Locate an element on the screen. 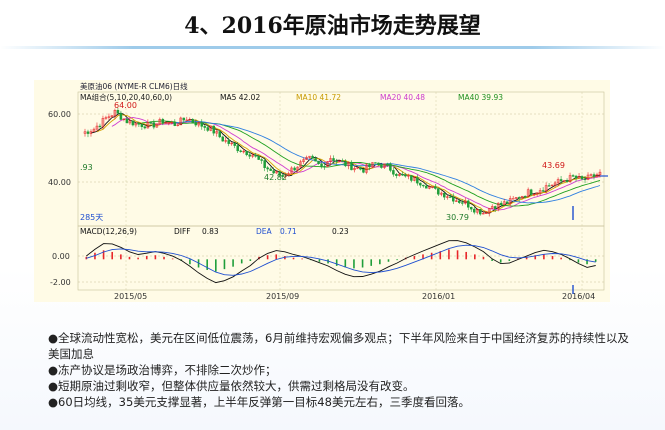 This screenshot has width=665, height=430. x-tick-201505: 2015/05 is located at coordinates (130, 296).